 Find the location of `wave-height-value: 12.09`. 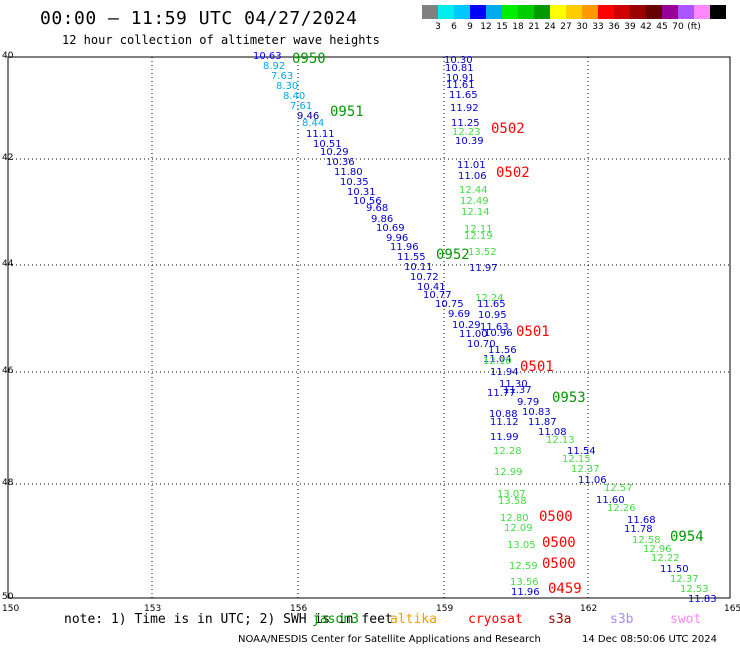

wave-height-value: 12.09 is located at coordinates (518, 528).